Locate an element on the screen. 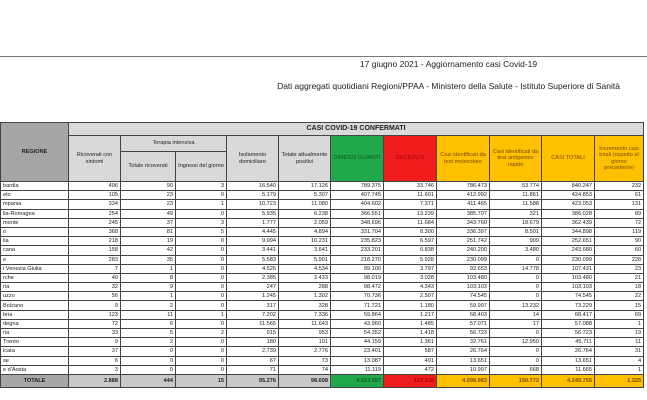 The height and width of the screenshot is (400, 647). cell-regione: icata is located at coordinates (34, 351).